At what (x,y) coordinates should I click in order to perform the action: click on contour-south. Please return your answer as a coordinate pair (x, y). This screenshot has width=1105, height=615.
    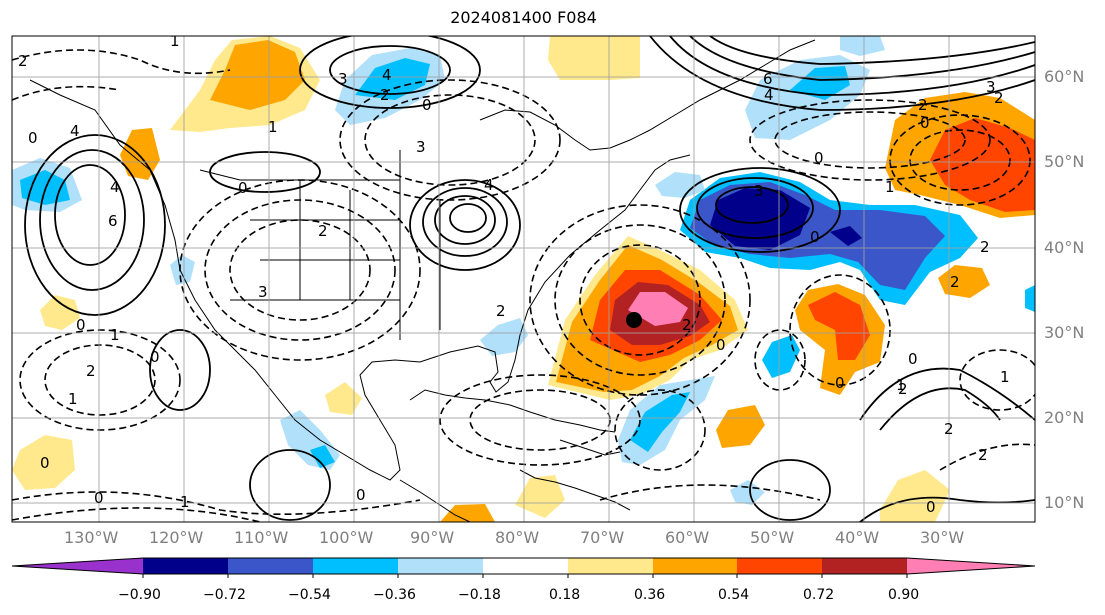
    Looking at the image, I should click on (947, 509).